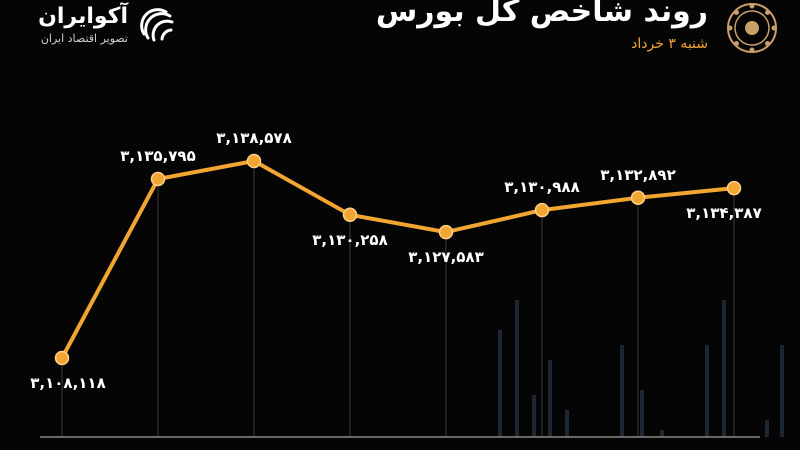 This screenshot has width=800, height=450. I want to click on data-label: ۳,۱۳۸,۵۷۸, so click(253, 138).